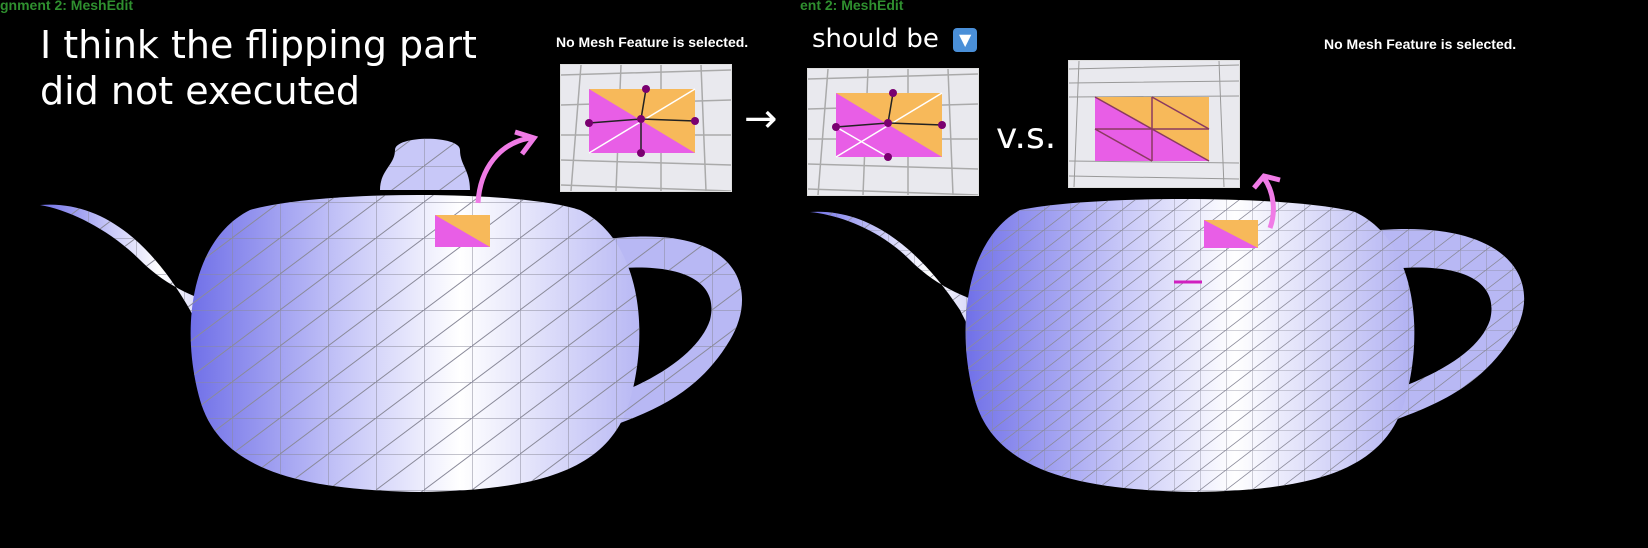 The height and width of the screenshot is (548, 1648). I want to click on left-status-text: No Mesh Feature is selected., so click(652, 42).